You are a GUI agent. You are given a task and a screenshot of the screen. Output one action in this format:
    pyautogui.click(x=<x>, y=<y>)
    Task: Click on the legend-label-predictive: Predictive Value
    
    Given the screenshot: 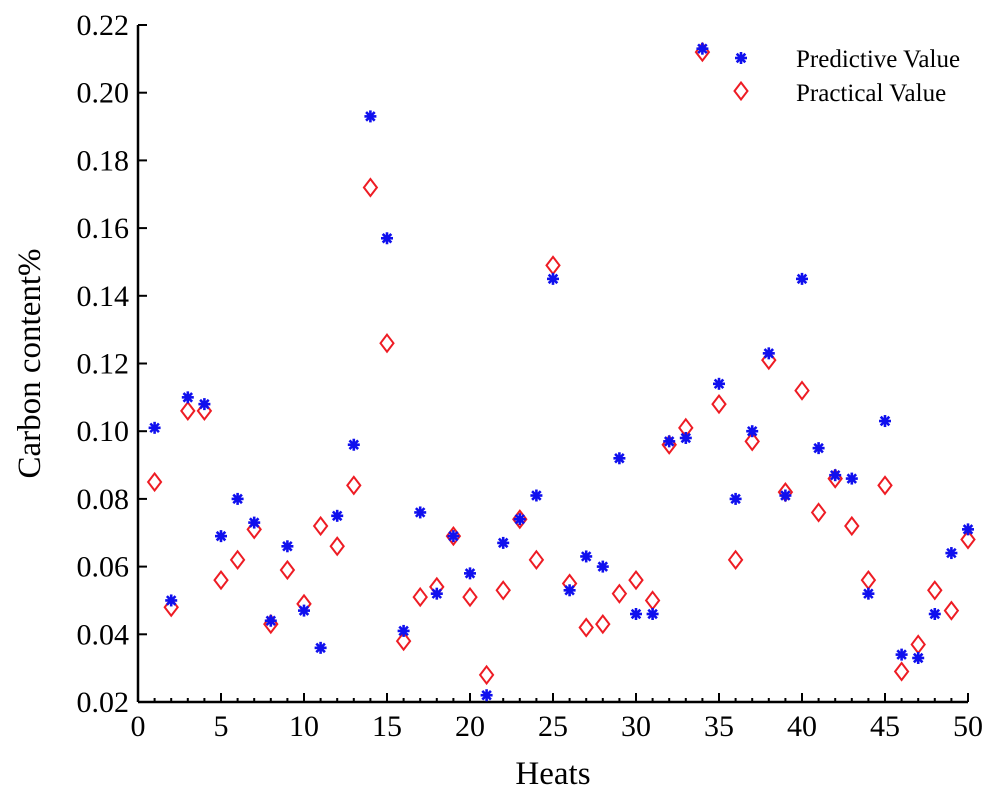 What is the action you would take?
    pyautogui.click(x=878, y=59)
    